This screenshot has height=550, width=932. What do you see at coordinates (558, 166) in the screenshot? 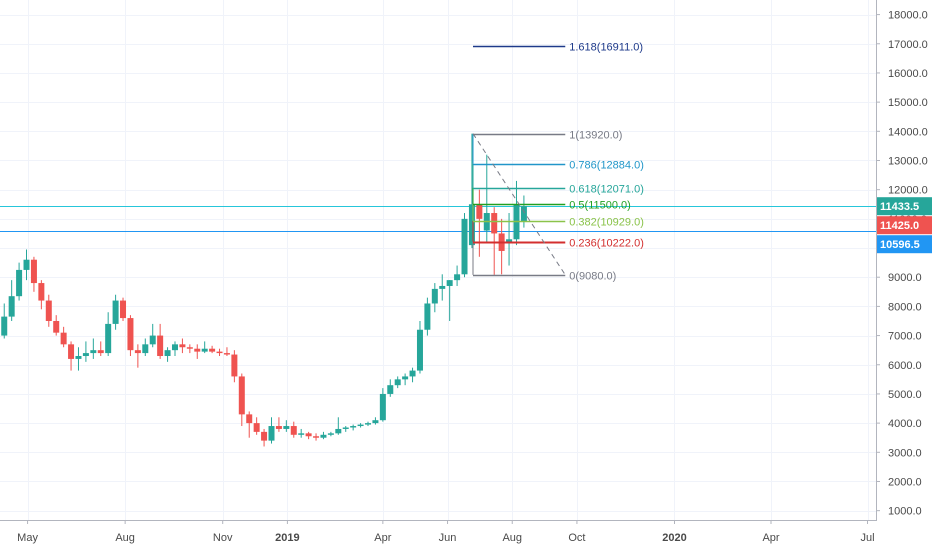
I see `fib-level-0.786: 0.786(12884.0)` at bounding box center [558, 166].